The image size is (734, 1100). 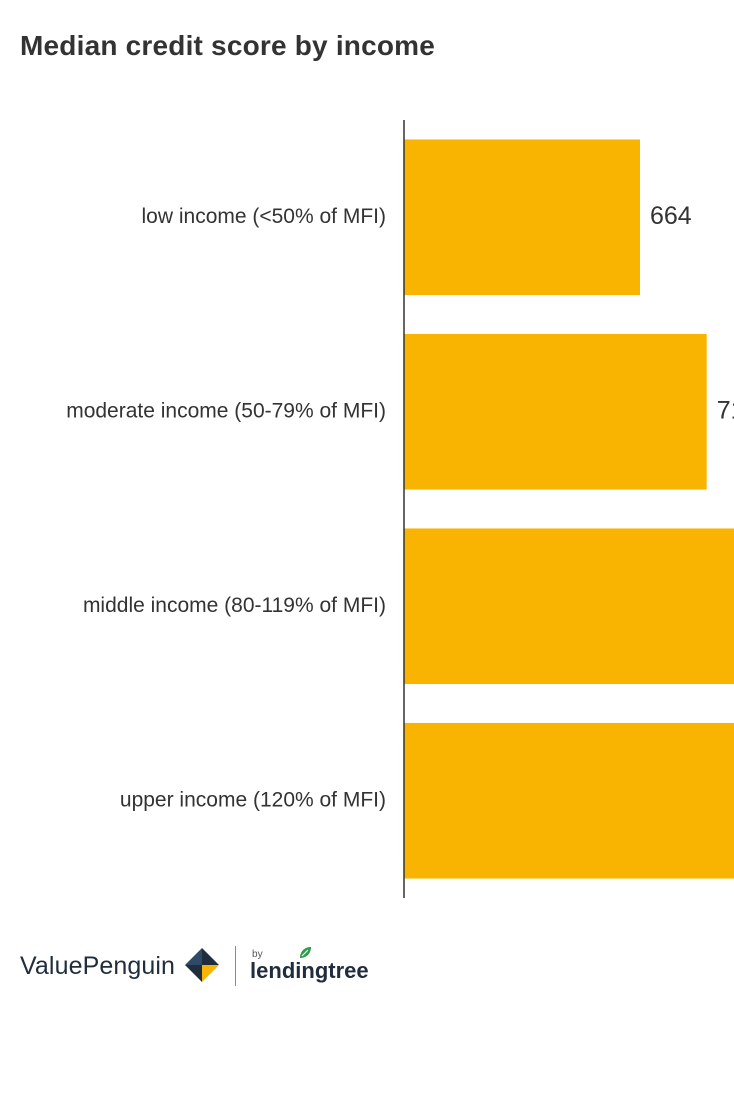 I want to click on category-label-1: low income (<50% of MFI), so click(x=264, y=216).